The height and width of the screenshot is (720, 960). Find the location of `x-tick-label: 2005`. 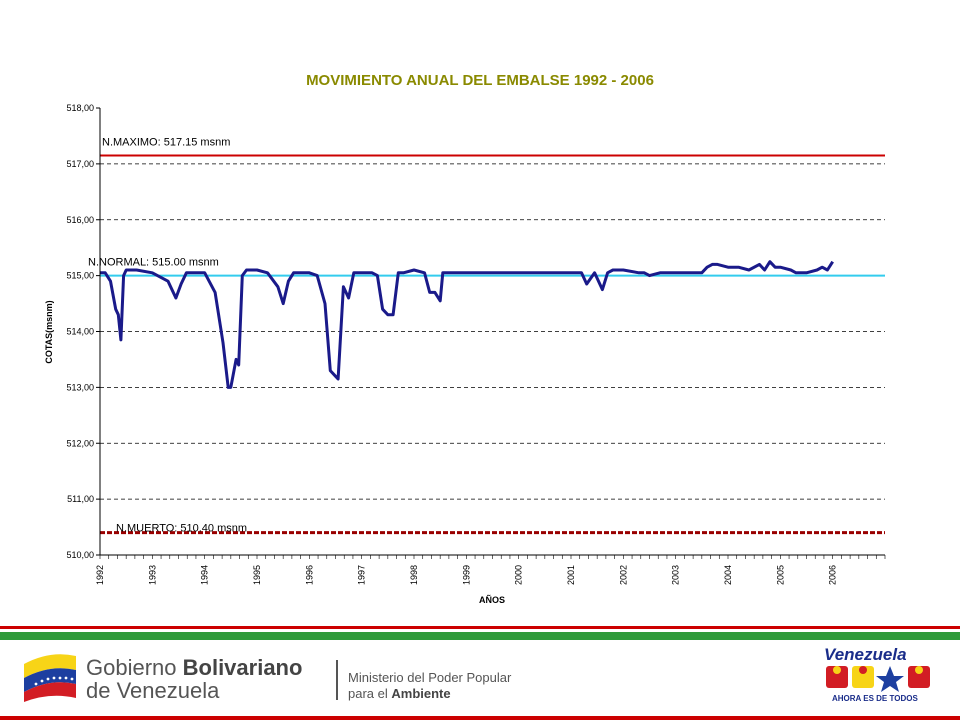

x-tick-label: 2005 is located at coordinates (780, 575).